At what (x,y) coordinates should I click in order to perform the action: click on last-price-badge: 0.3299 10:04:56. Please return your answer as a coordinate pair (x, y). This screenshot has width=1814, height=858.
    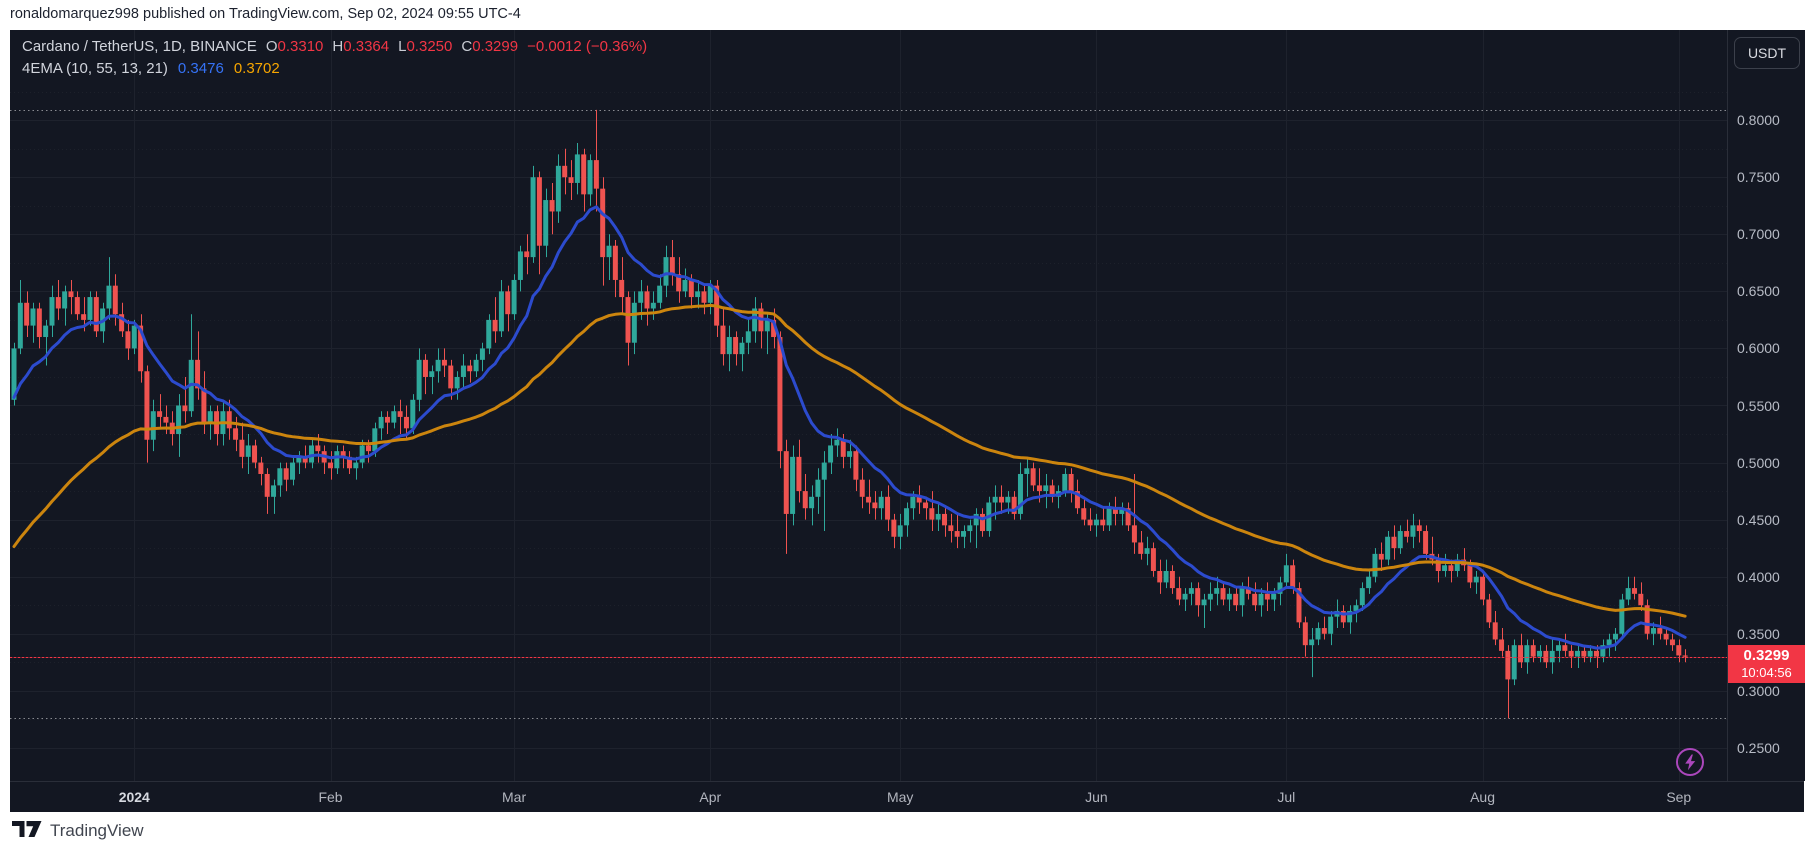
    Looking at the image, I should click on (1766, 663).